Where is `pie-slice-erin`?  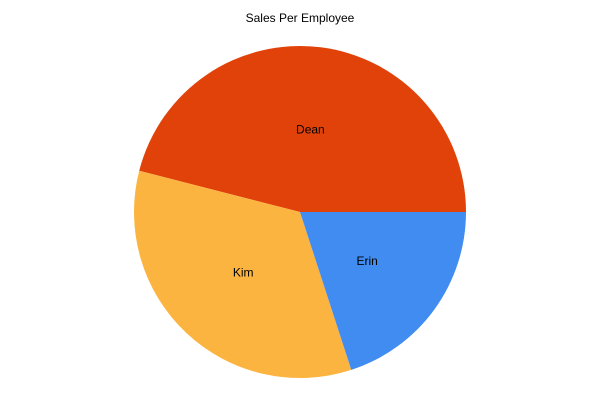
pie-slice-erin is located at coordinates (383, 291).